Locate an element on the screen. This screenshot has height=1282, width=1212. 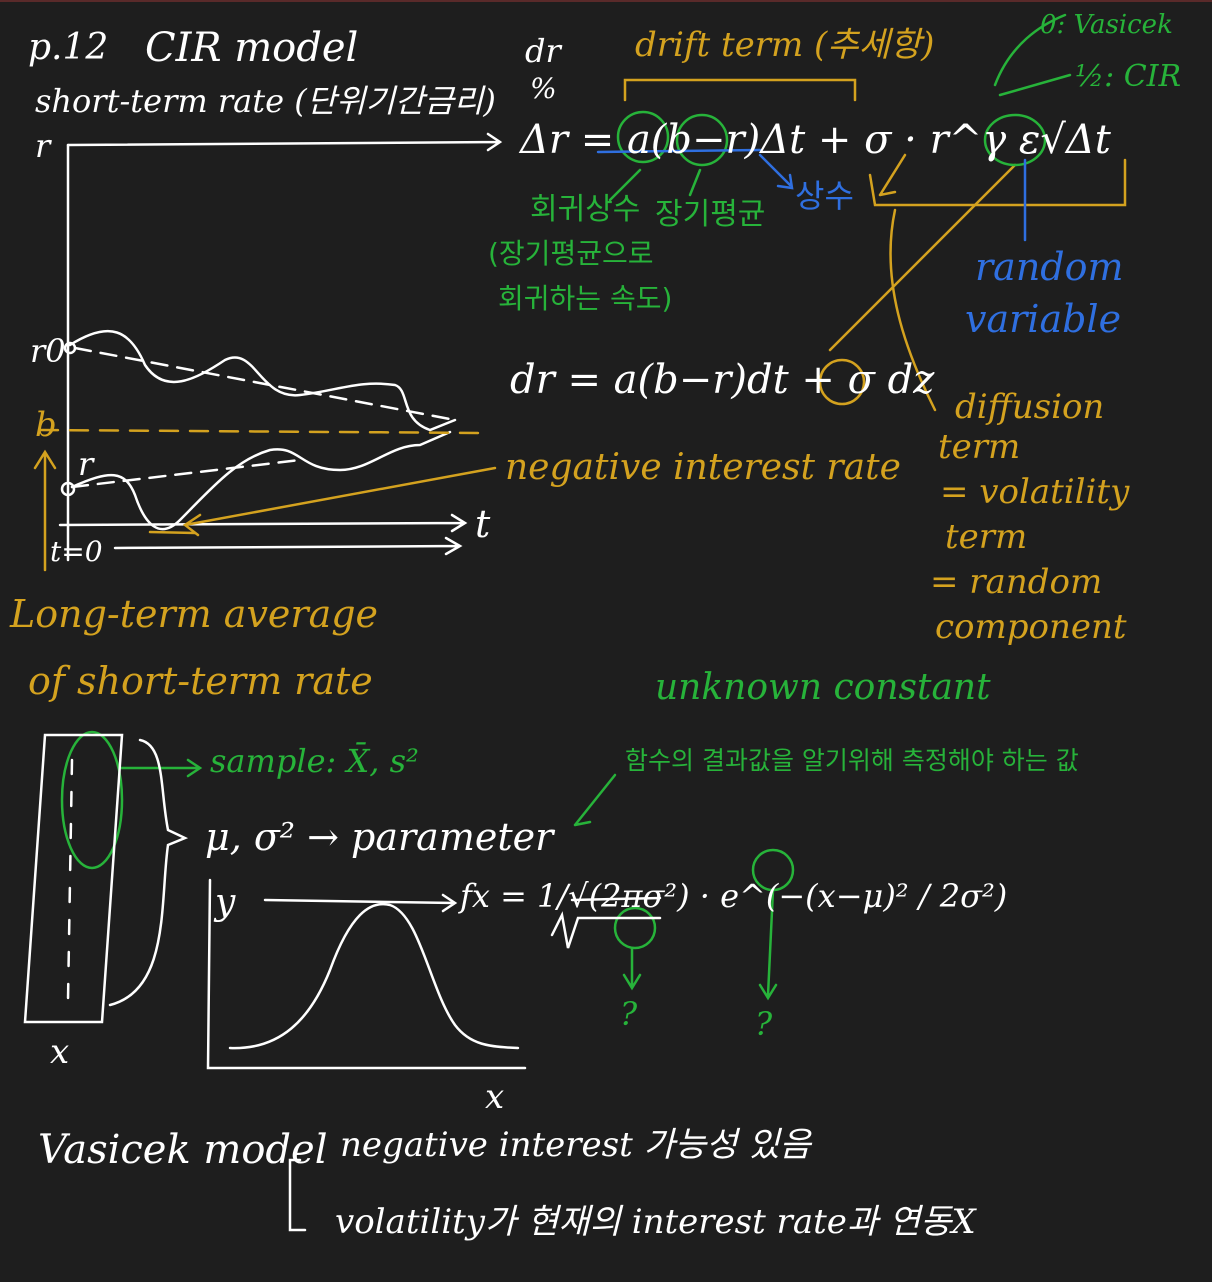
unknown-constant-note: 함수의 결과값을 알기위해 측정해야 하는 값 is located at coordinates (852, 760).